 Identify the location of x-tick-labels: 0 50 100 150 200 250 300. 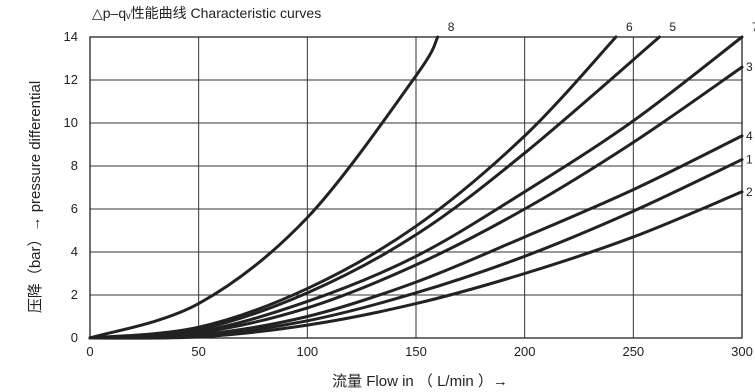
(419, 351).